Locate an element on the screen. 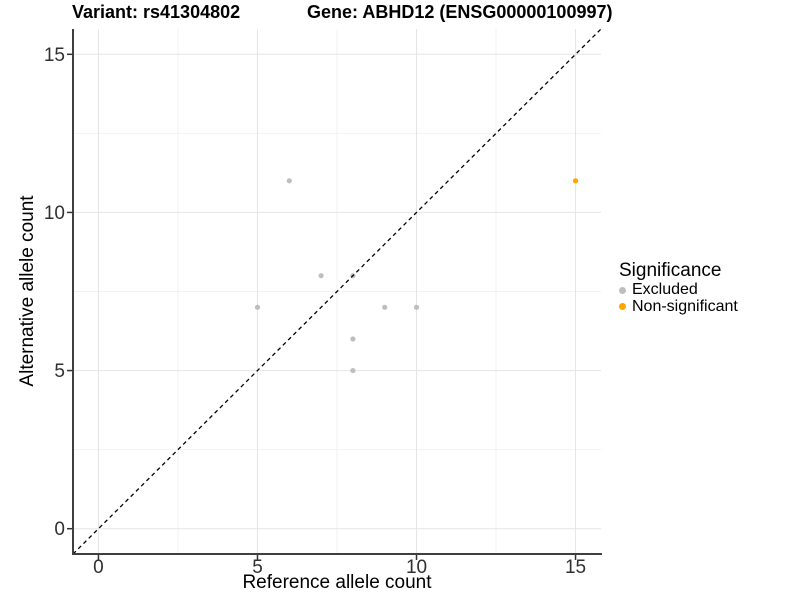 This screenshot has height=600, width=800. y-tick-label: 5 is located at coordinates (59, 371).